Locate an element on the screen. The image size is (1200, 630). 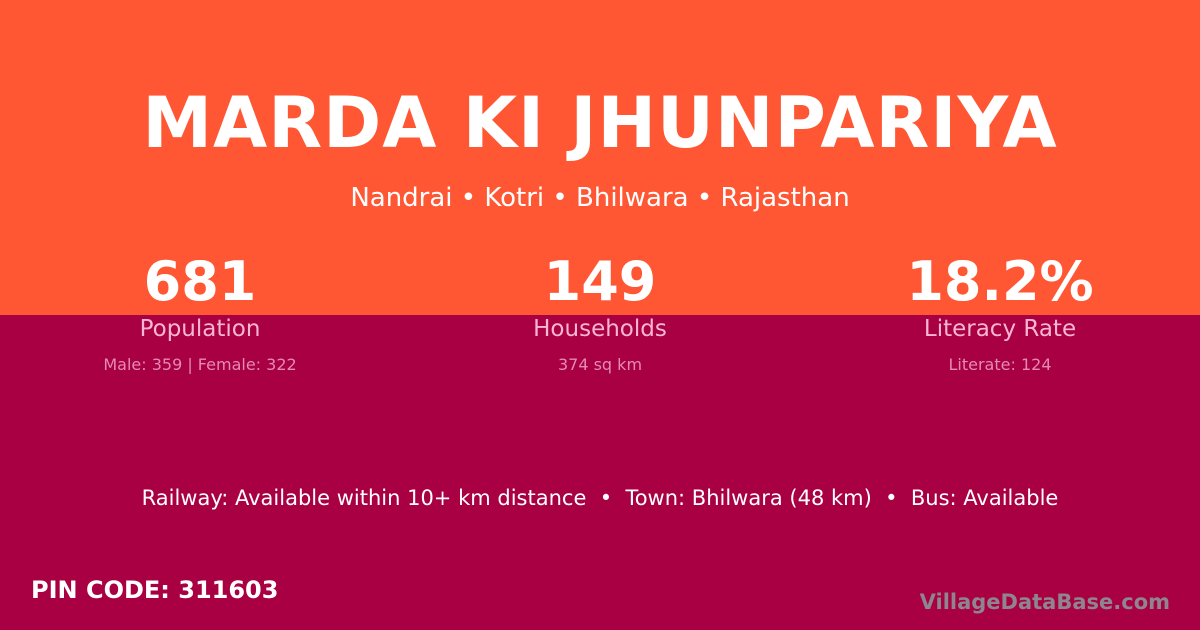
pin-code: PIN CODE: 311603 is located at coordinates (155, 590).